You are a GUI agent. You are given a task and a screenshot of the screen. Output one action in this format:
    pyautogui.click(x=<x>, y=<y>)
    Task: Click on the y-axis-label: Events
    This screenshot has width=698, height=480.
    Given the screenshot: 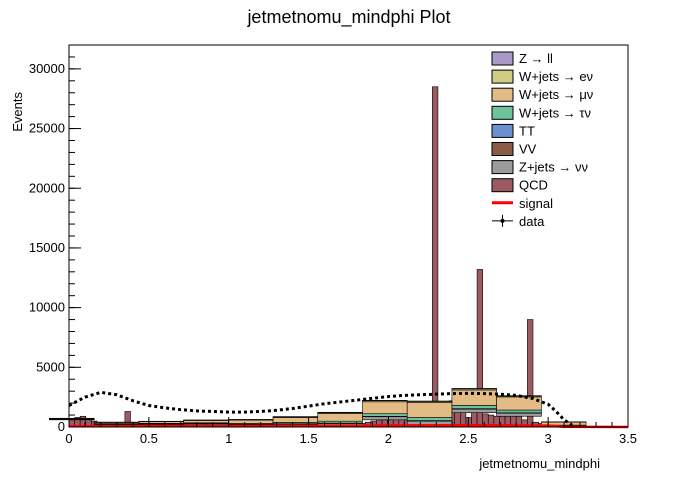 What is the action you would take?
    pyautogui.click(x=17, y=112)
    